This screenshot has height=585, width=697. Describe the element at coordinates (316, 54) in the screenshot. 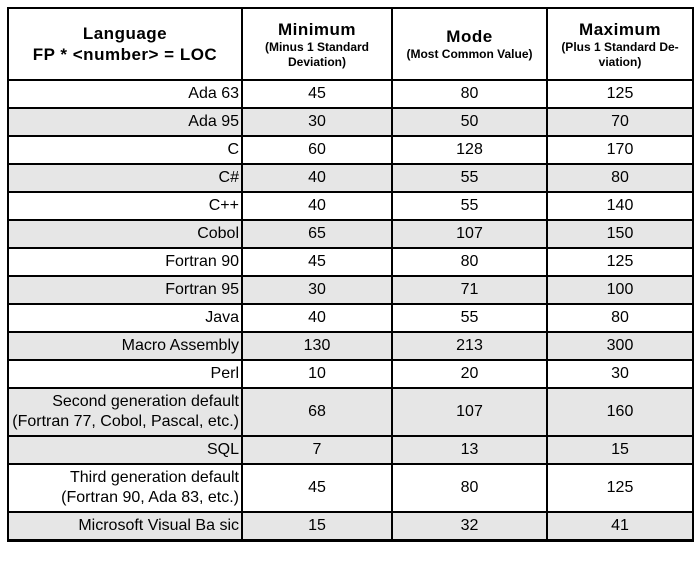

I see `minimum-header-subtitle: (Minus 1 Standard Deviation)` at that location.